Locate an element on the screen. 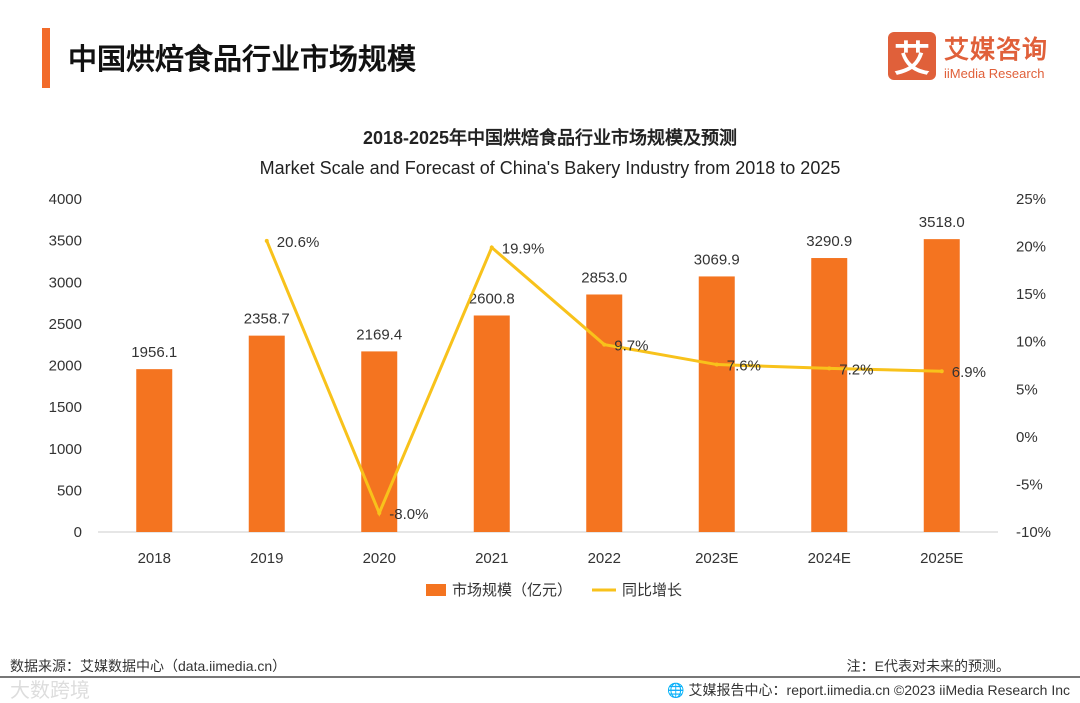 This screenshot has height=703, width=1080. bar-data-label: 2169.4 is located at coordinates (379, 334).